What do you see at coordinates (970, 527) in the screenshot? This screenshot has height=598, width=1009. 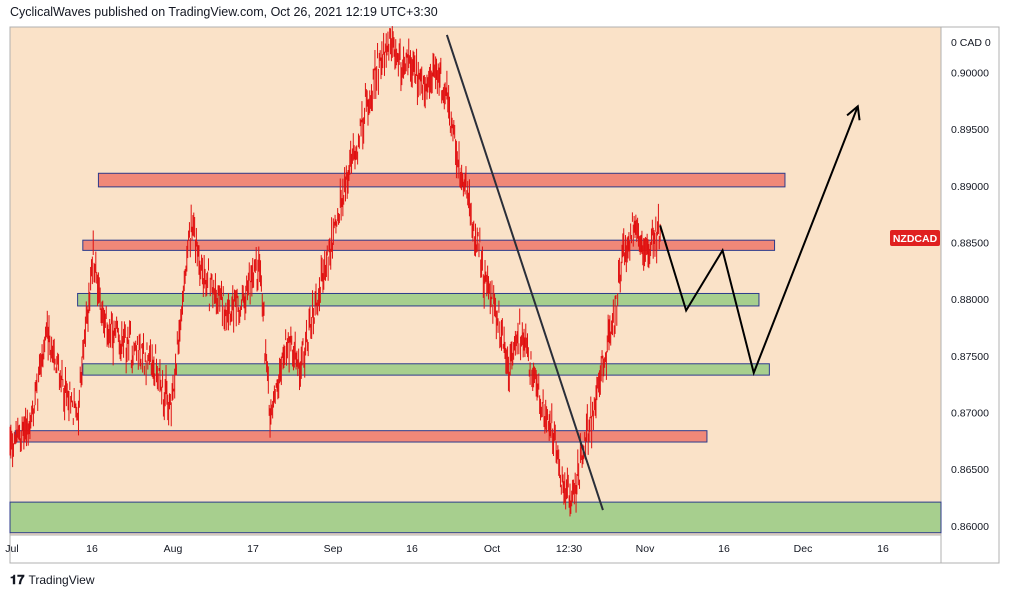 I see `y-tick-label-8: 0.86000` at bounding box center [970, 527].